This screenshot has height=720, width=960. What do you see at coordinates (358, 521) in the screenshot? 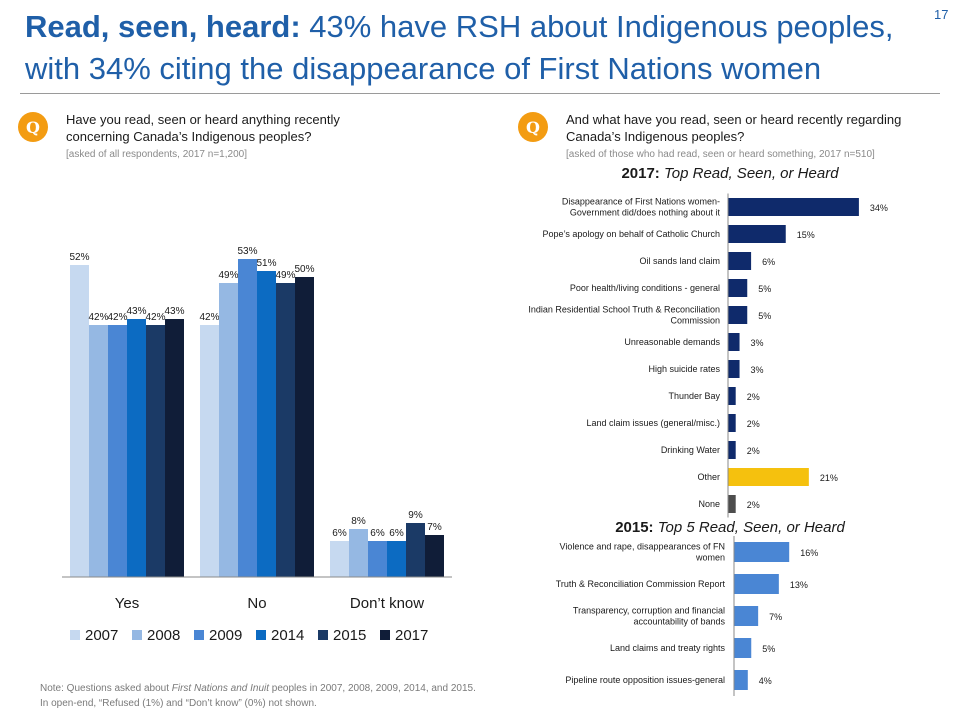
I see `bar-value-label: 8%` at bounding box center [358, 521].